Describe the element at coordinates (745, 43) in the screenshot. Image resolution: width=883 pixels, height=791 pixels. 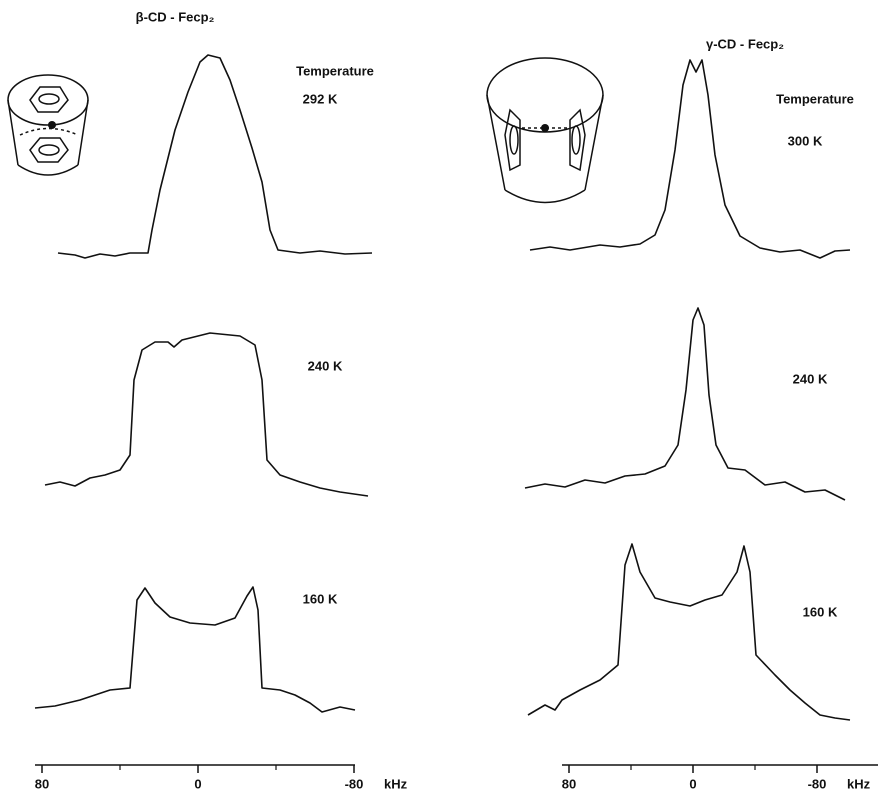
I see `panel-title: γ-CD - Fecp₂` at that location.